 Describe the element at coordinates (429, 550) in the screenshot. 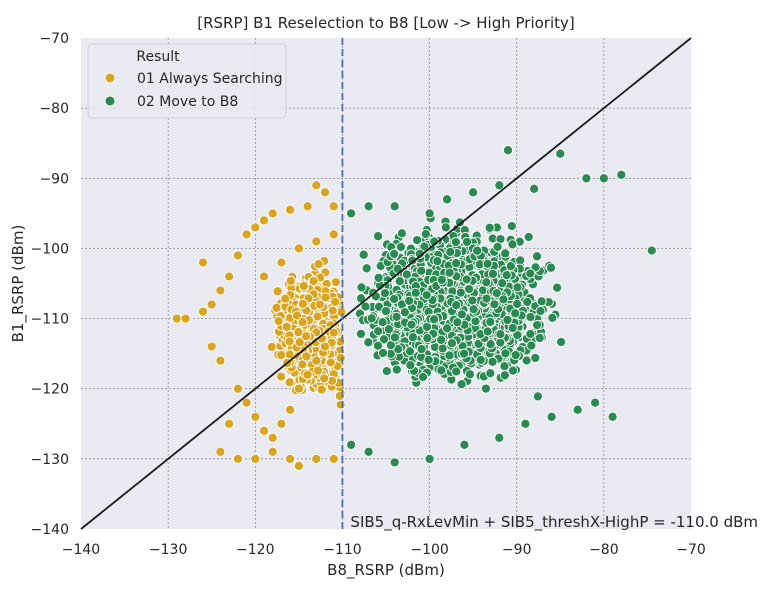

I see `x-tick-label: −100` at that location.